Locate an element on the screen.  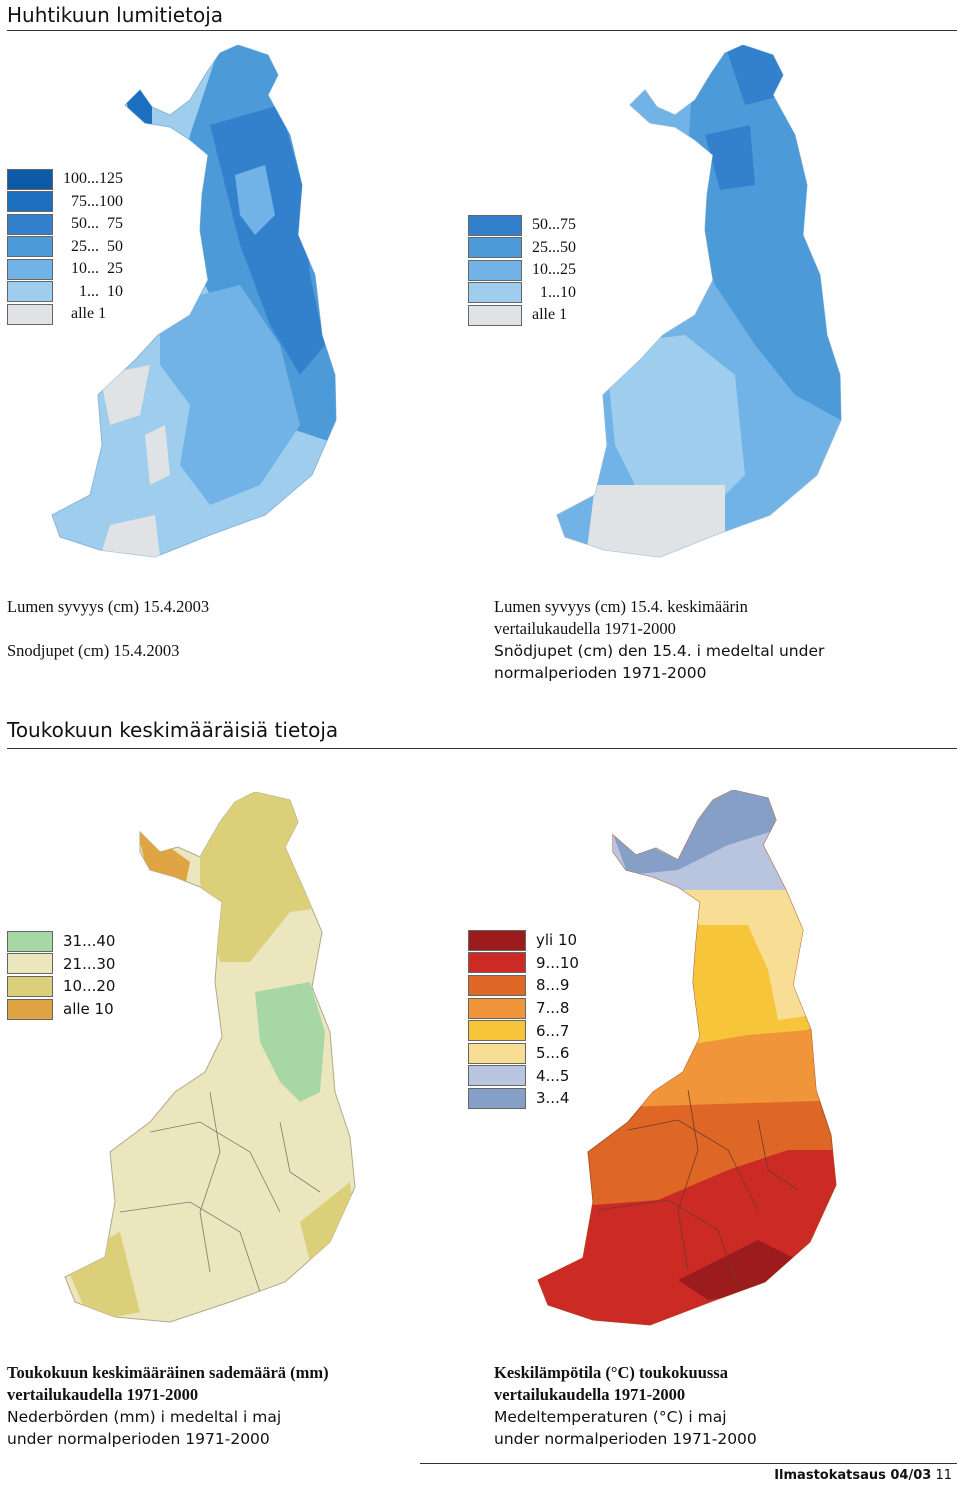
legend-label: 1...10 is located at coordinates (554, 292).